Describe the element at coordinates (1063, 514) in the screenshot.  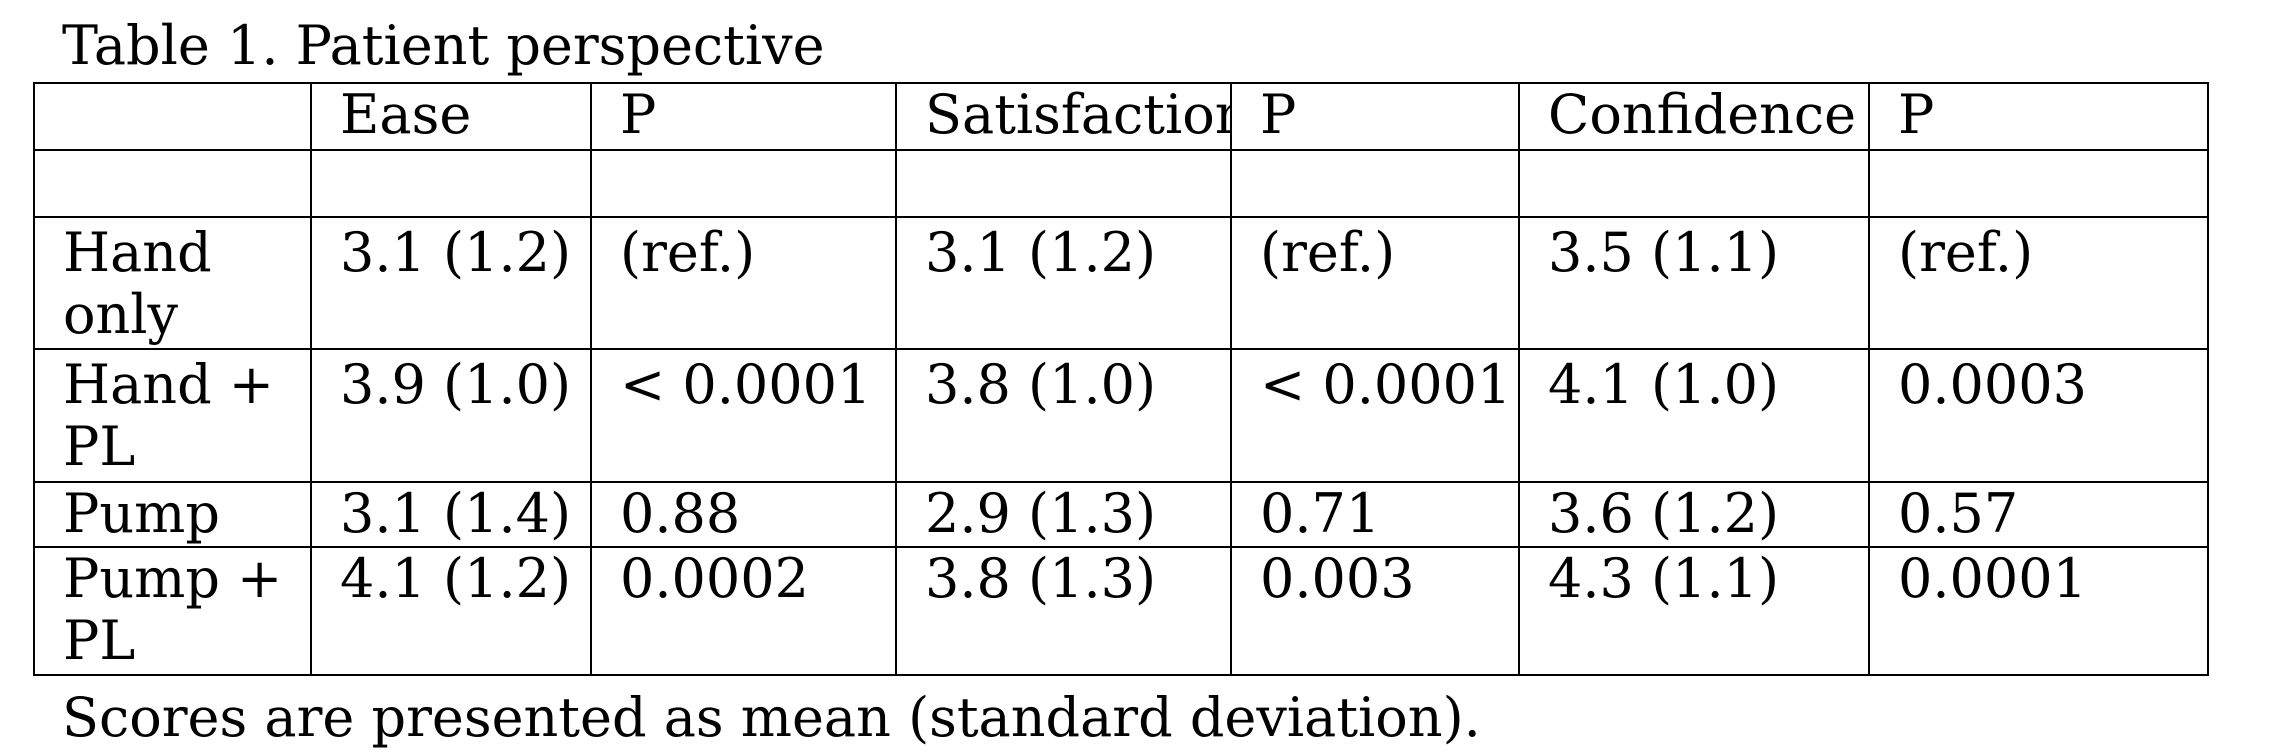
I see `table-cell: 2.9 (1.3)` at that location.